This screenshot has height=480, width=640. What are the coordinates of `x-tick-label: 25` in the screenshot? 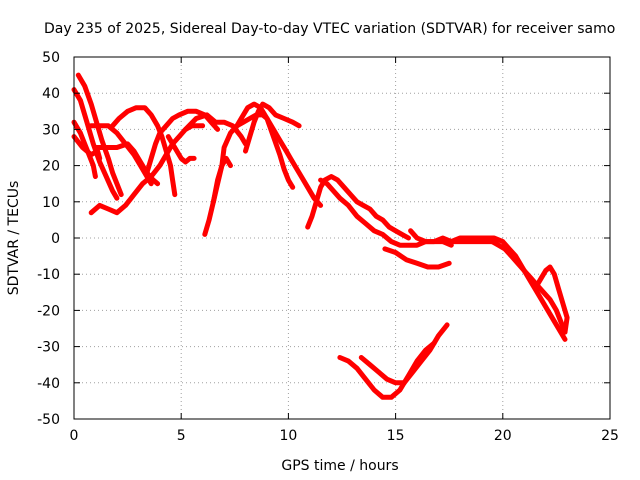 It's located at (610, 436).